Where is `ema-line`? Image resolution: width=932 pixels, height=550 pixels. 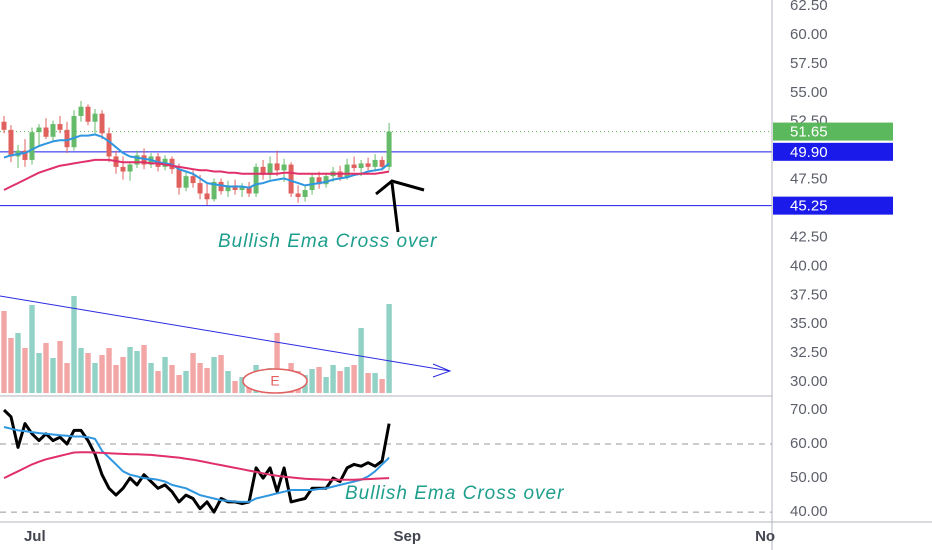 ema-line is located at coordinates (196, 161).